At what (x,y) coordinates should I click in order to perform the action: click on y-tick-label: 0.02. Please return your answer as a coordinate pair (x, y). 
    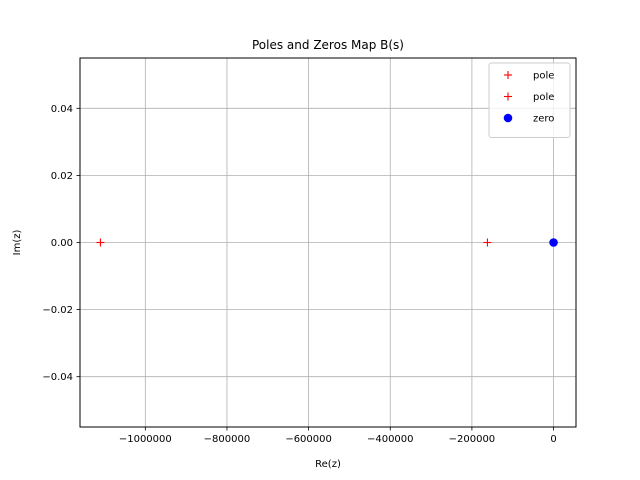
    Looking at the image, I should click on (62, 176).